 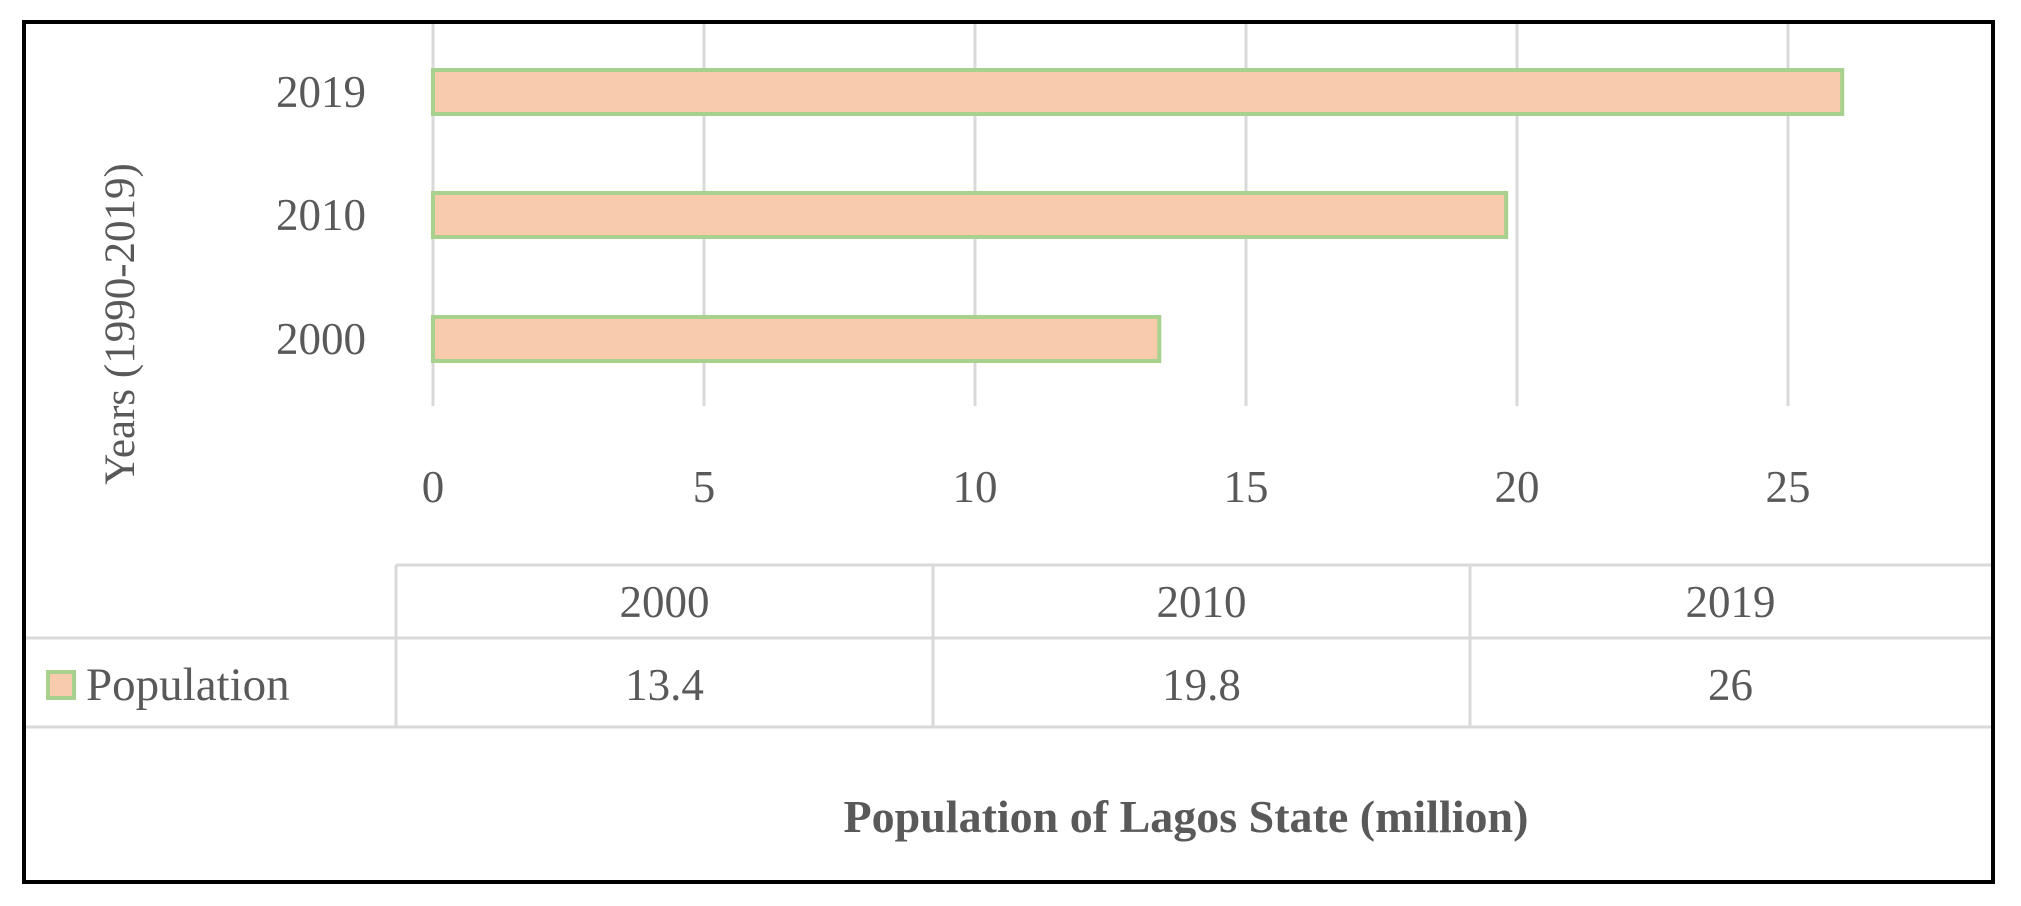 I want to click on y-tick-label-2010: 2010, so click(x=321, y=215).